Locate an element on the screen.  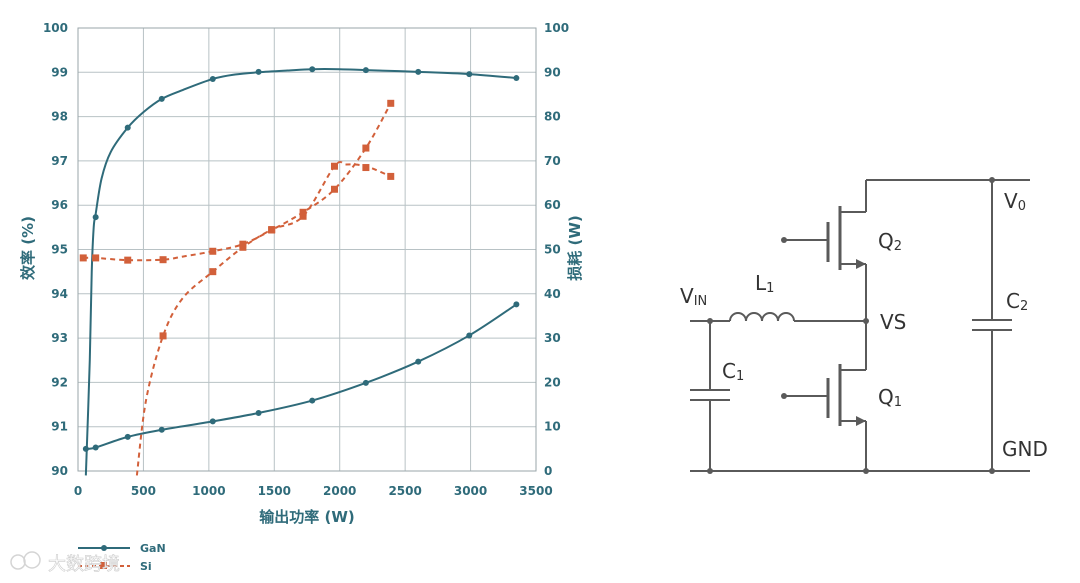
right-axis-title: 损耗 (W) is located at coordinates (575, 247).